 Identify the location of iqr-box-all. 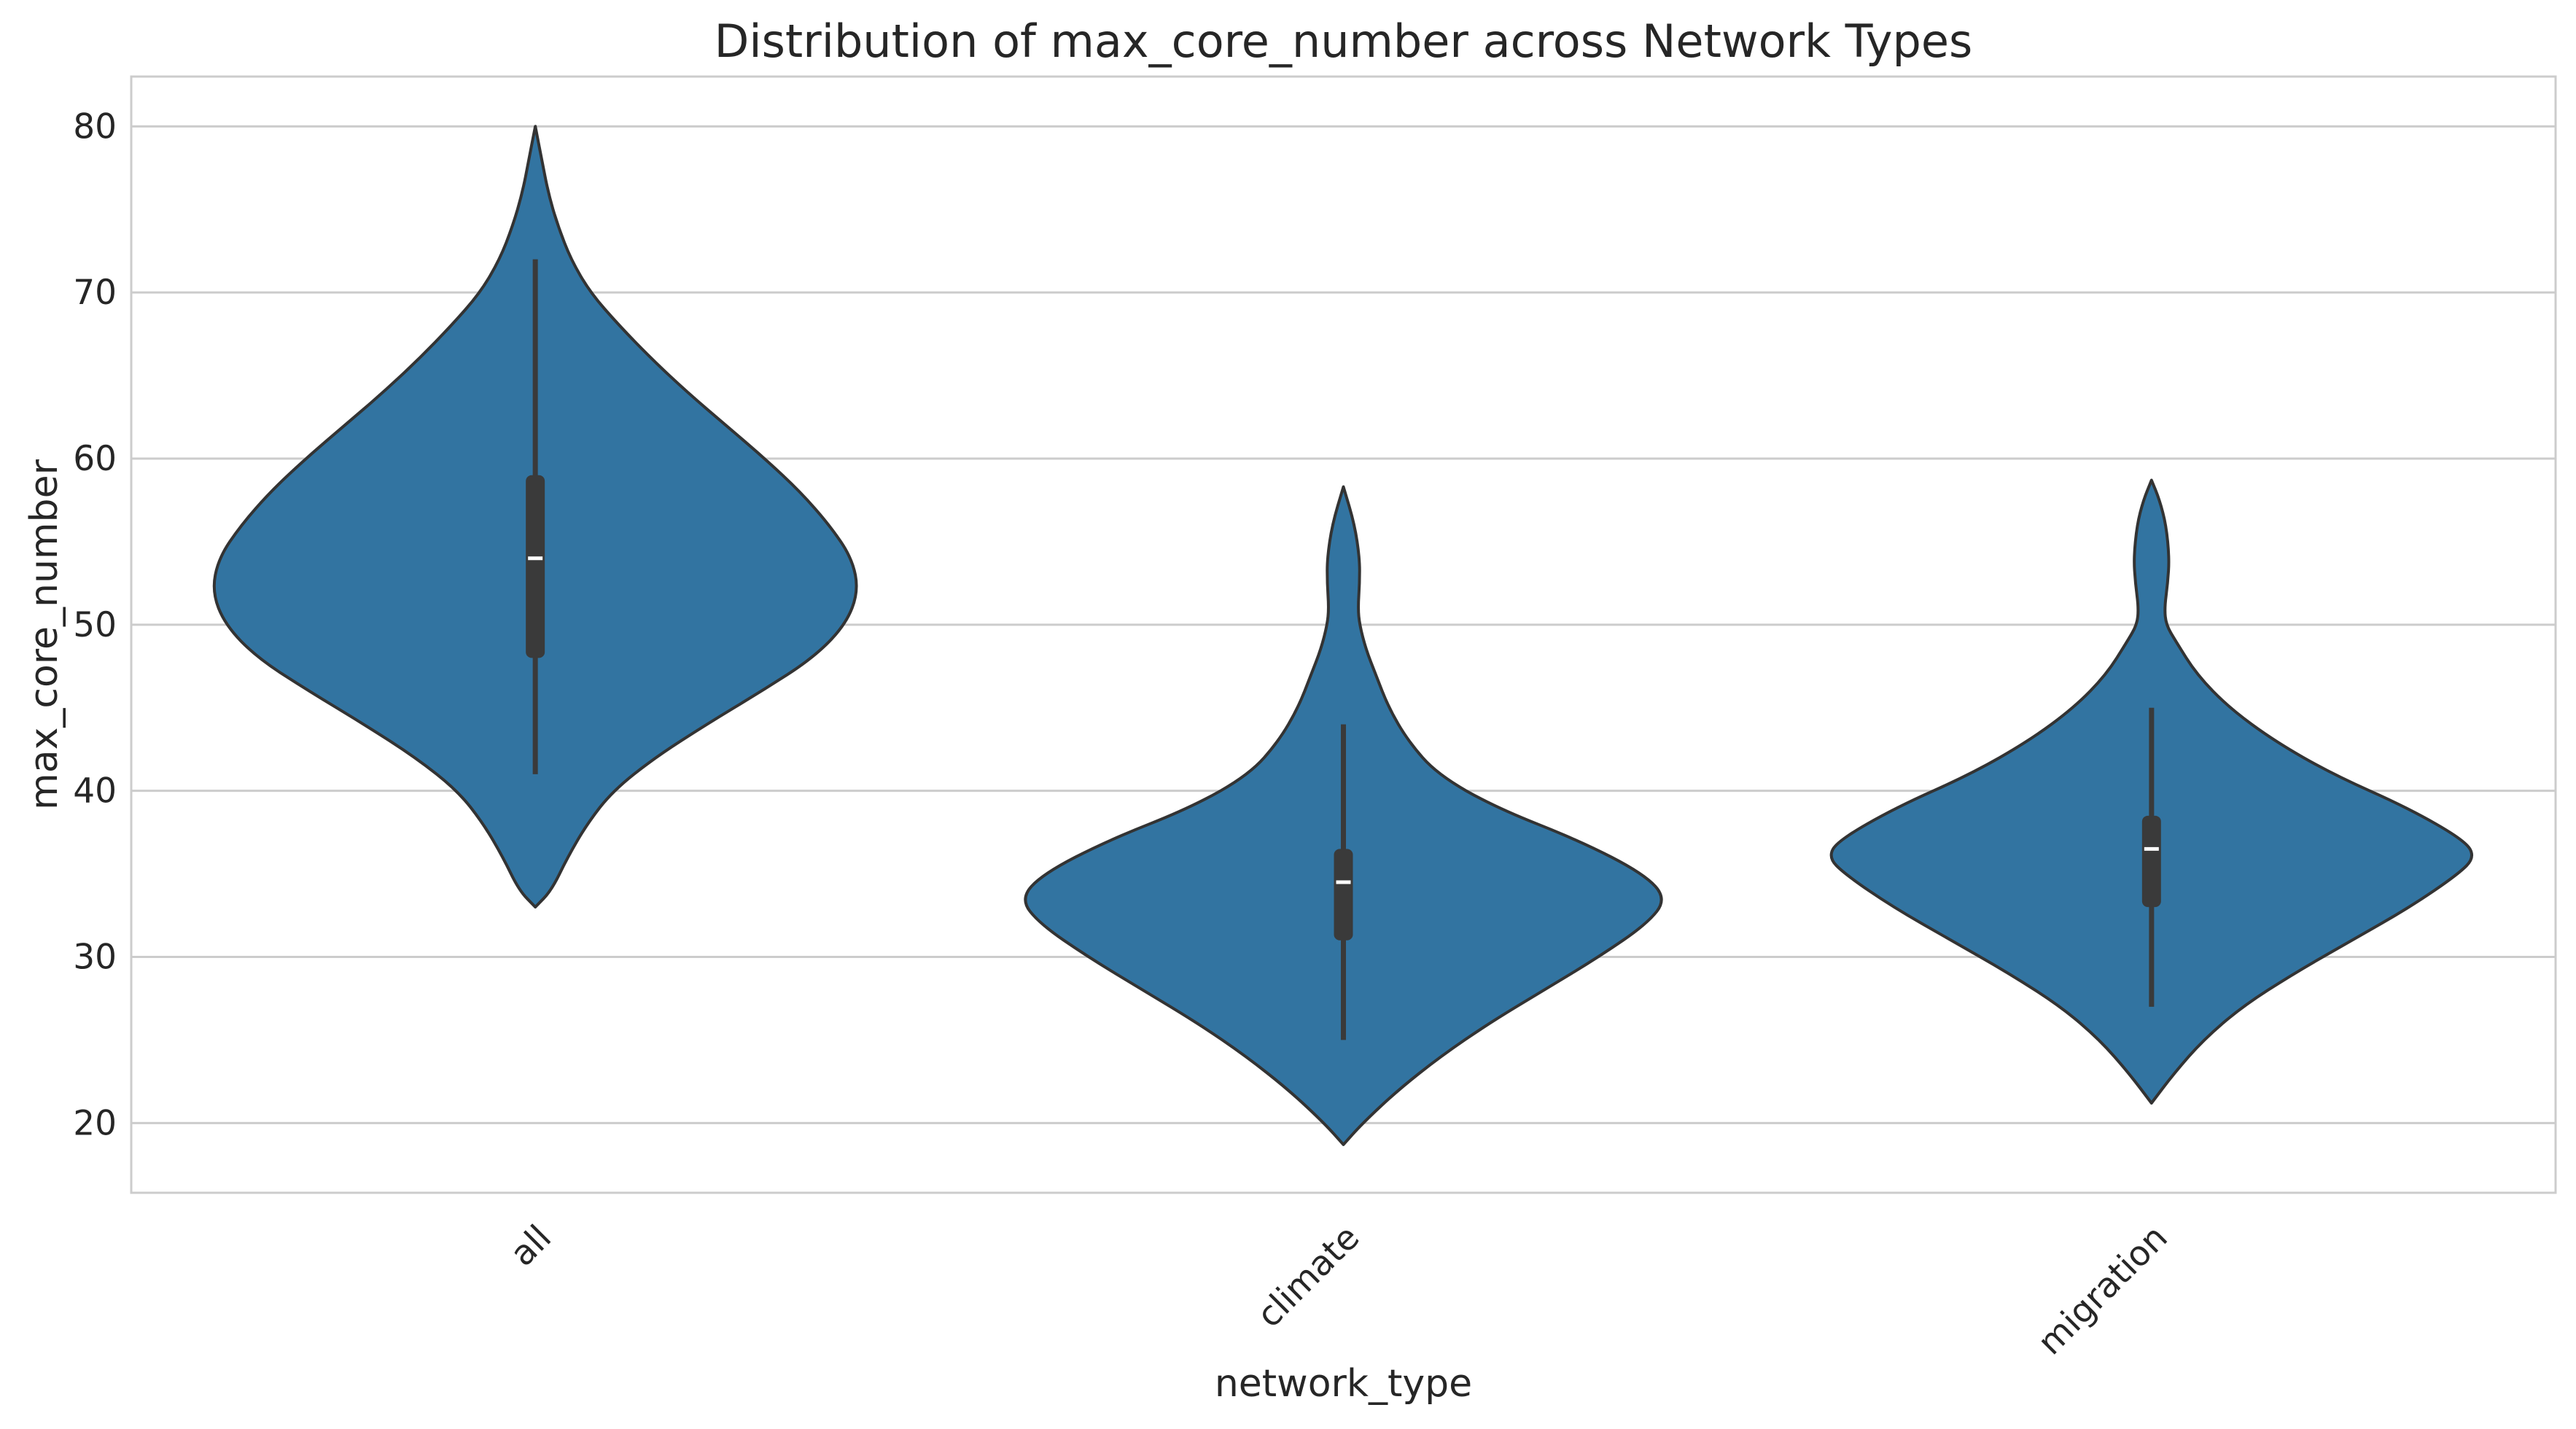
(535, 566).